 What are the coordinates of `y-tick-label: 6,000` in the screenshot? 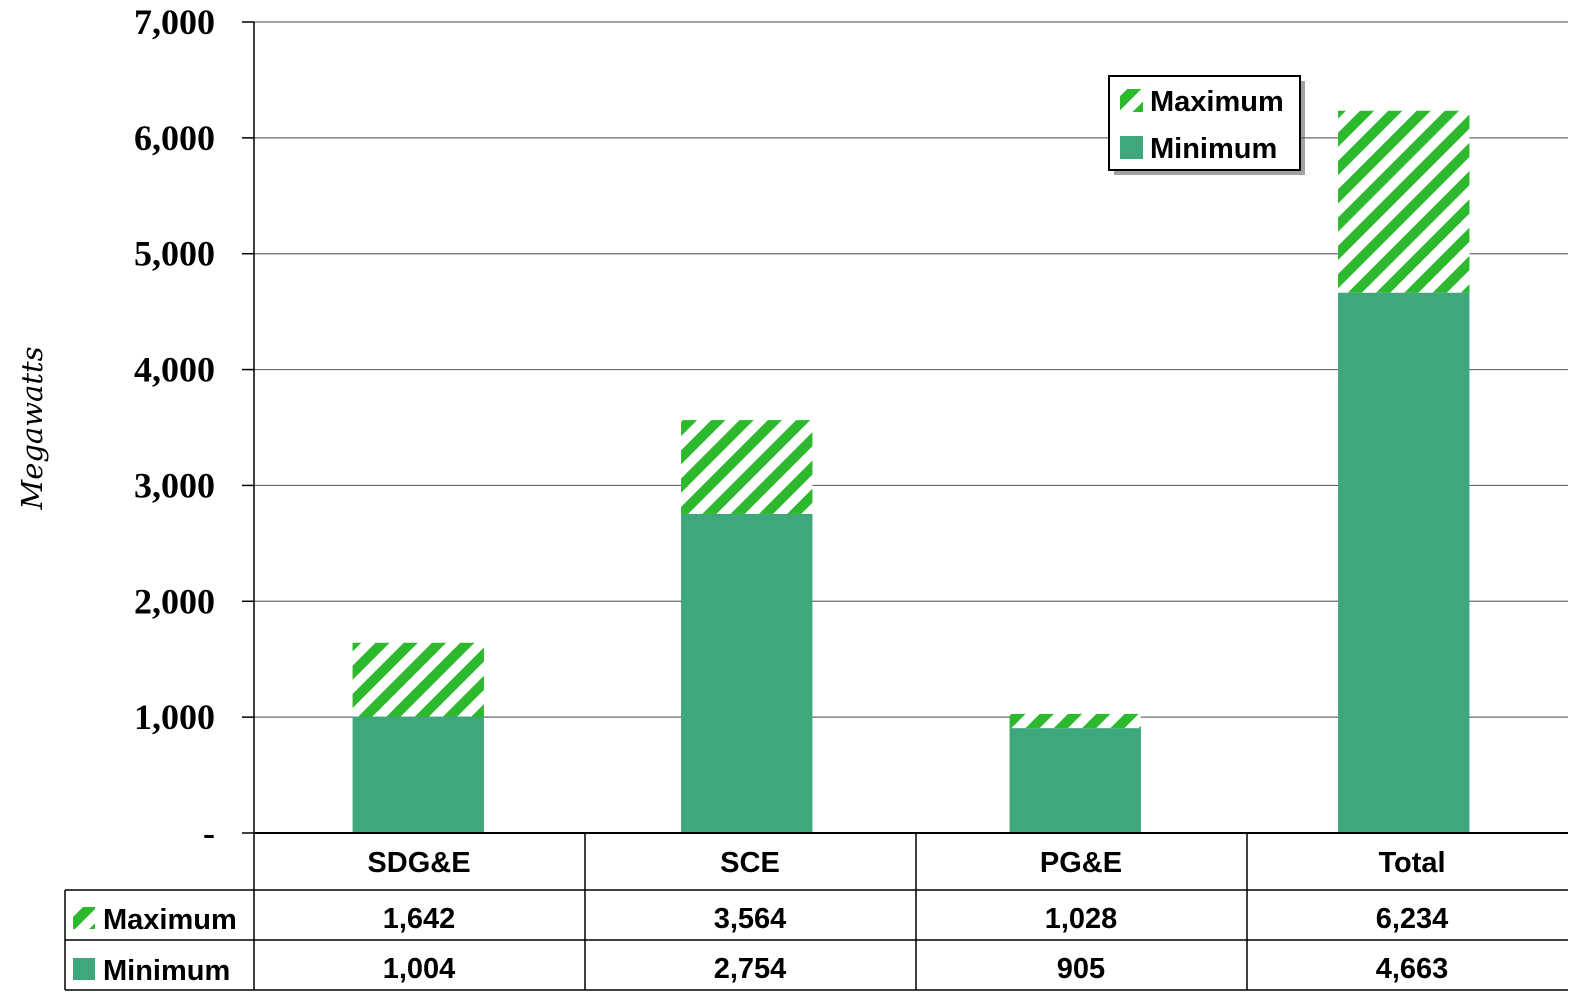 It's located at (174, 138).